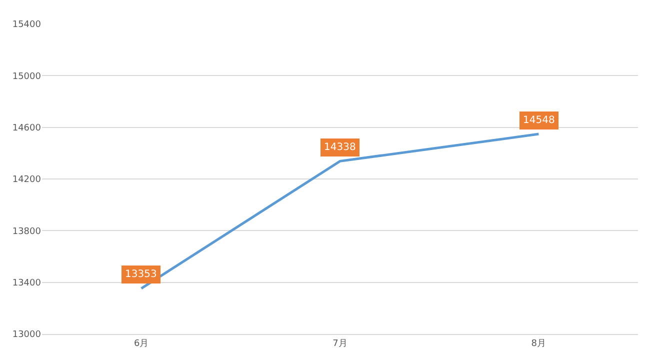 The image size is (650, 360). What do you see at coordinates (27, 180) in the screenshot?
I see `y-tick-label: 14200` at bounding box center [27, 180].